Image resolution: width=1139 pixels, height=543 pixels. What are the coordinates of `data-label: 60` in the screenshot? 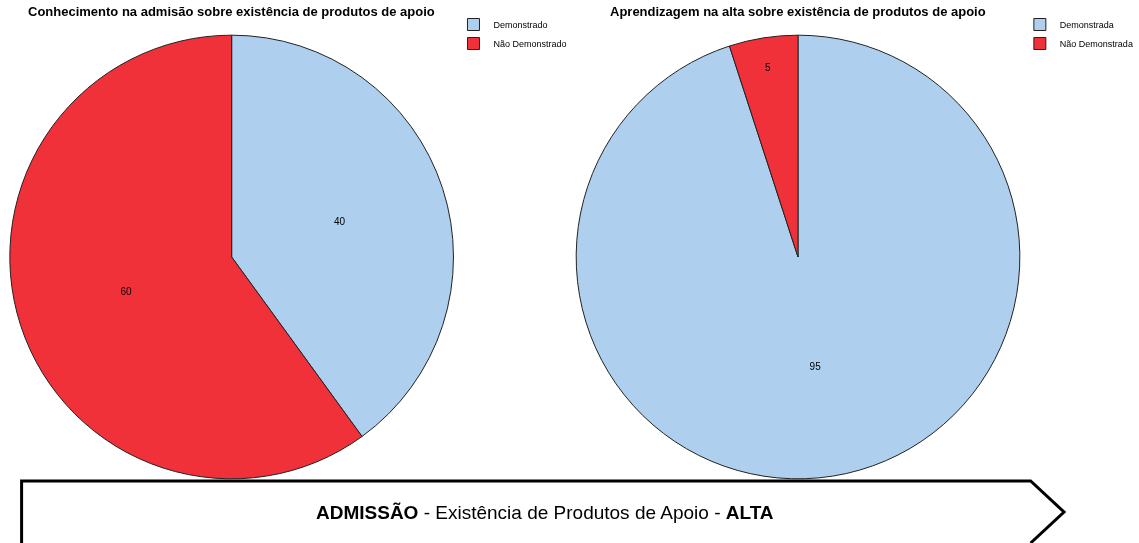 It's located at (126, 291).